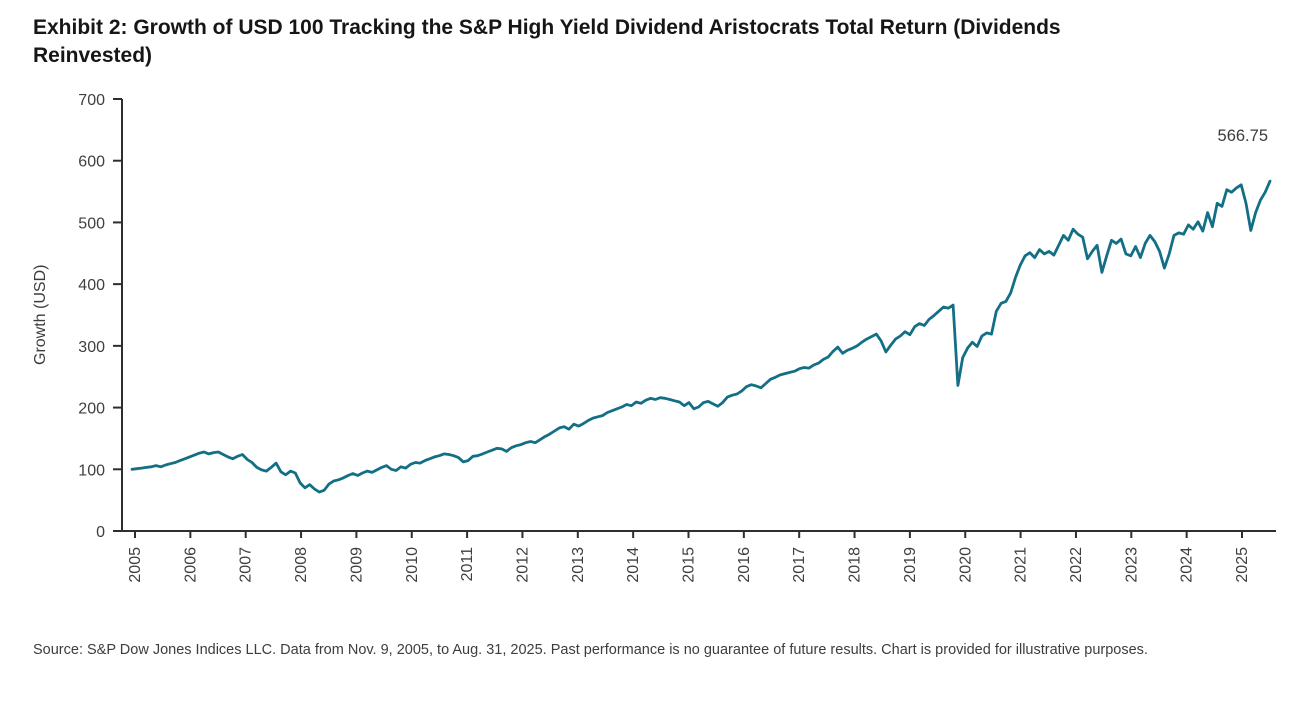 The height and width of the screenshot is (717, 1305). Describe the element at coordinates (100, 532) in the screenshot. I see `y-tick-label: 0` at that location.